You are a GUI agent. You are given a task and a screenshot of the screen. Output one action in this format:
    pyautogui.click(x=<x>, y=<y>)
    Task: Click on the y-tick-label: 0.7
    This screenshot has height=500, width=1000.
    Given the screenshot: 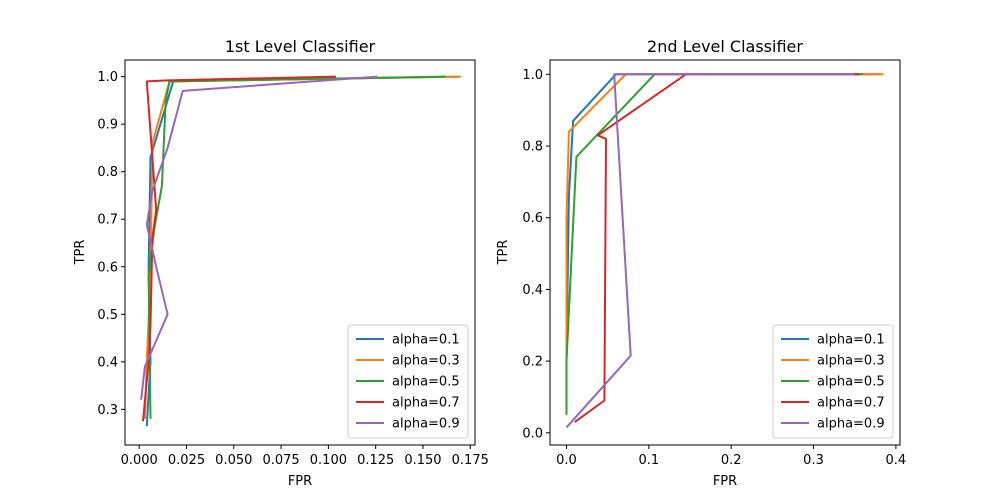 What is the action you would take?
    pyautogui.click(x=107, y=220)
    